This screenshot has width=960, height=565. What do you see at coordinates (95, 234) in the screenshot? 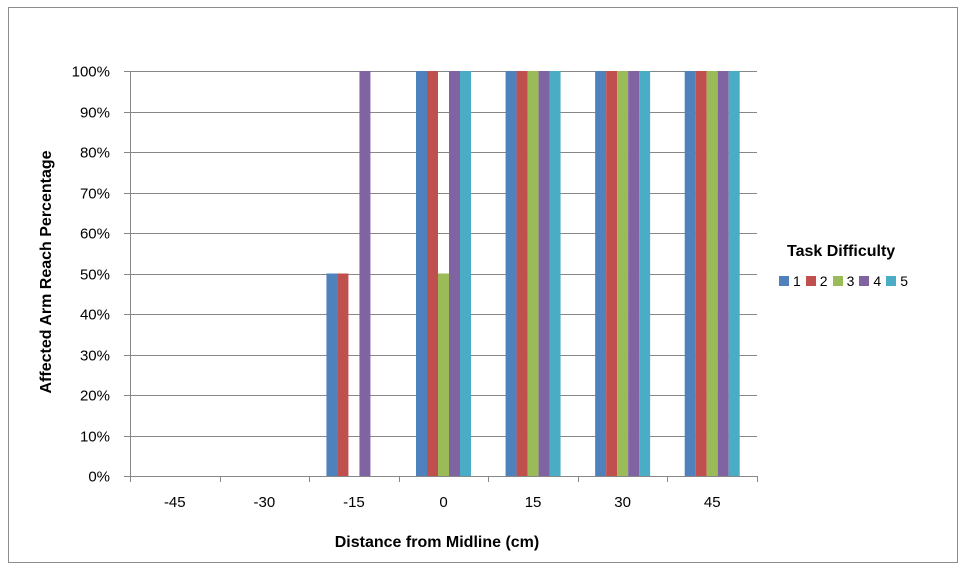
I see `y-tick-label: 60%` at bounding box center [95, 234].